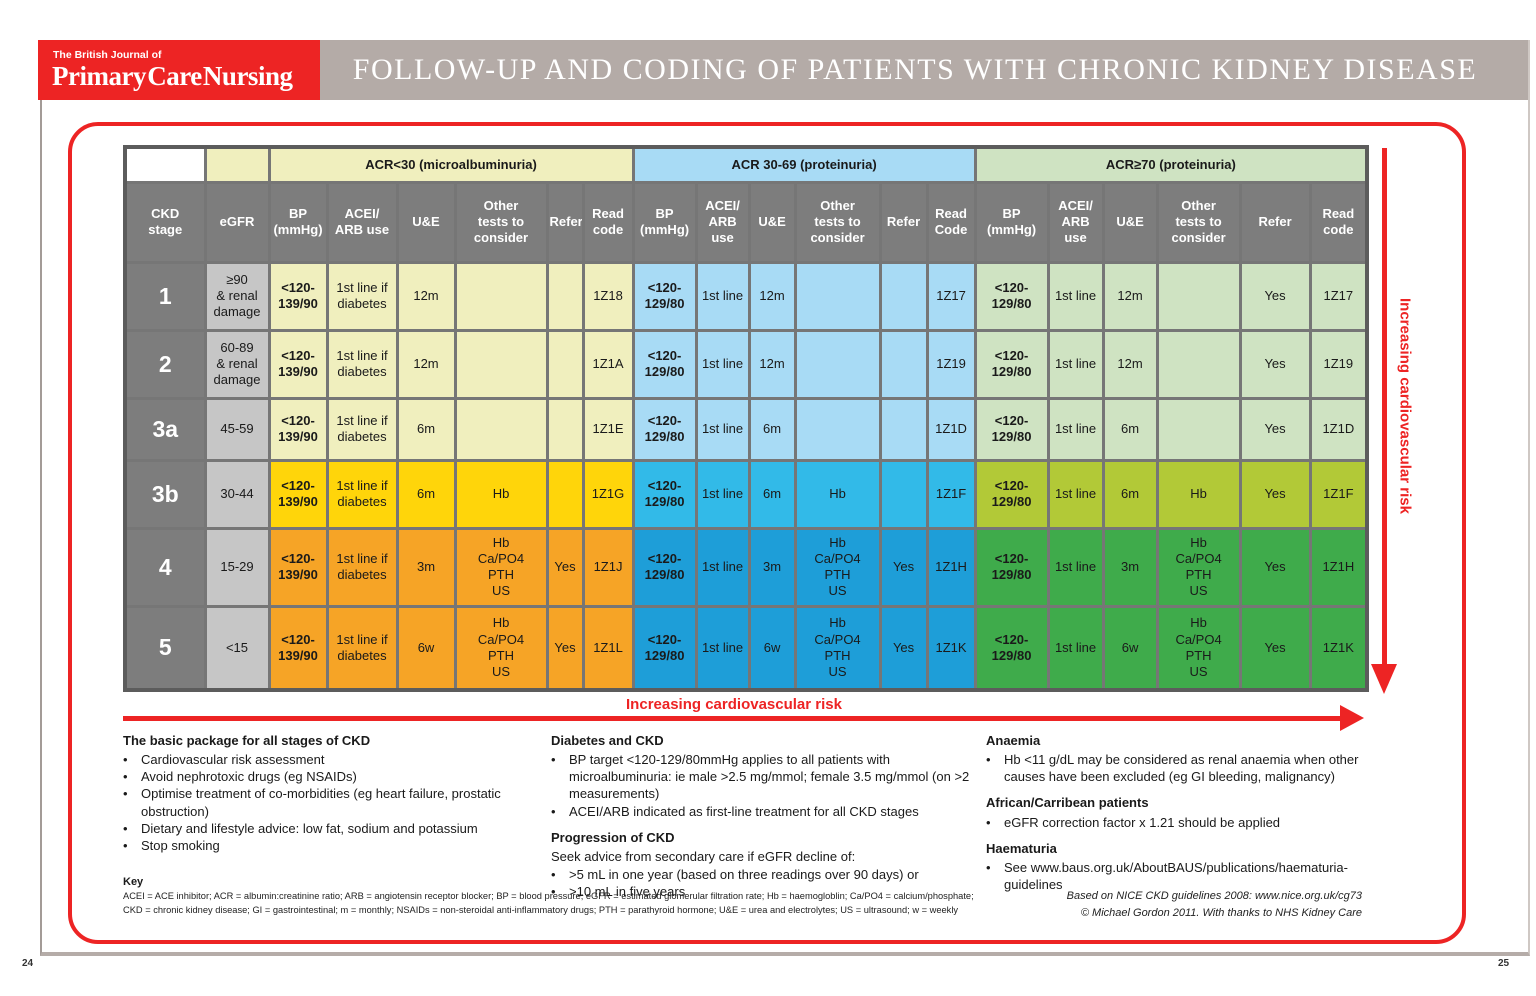  I want to click on egfr-cell: 45-59, so click(237, 429).